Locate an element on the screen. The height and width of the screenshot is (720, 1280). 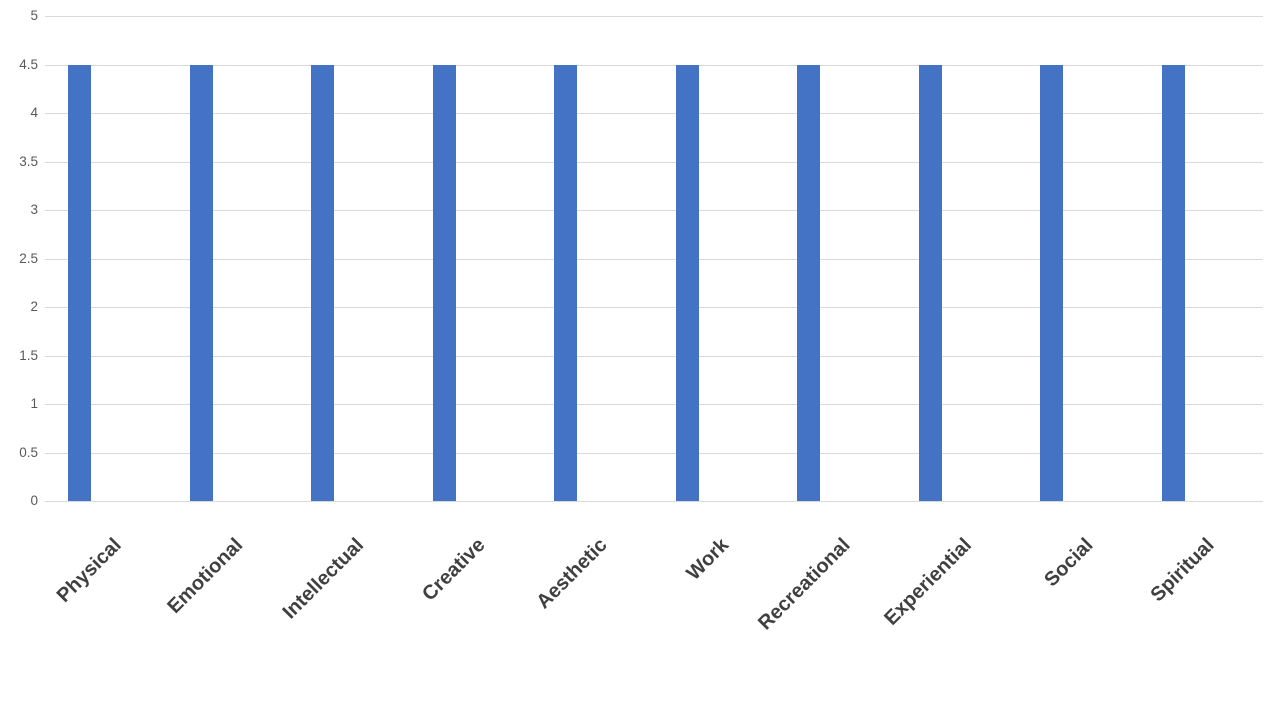
y-axis-tick-label: 1.5 is located at coordinates (28, 355).